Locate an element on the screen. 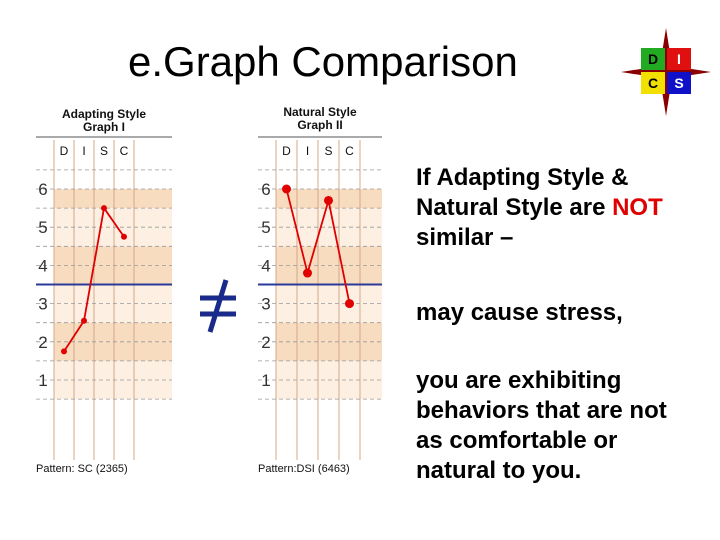 This screenshot has width=720, height=540. stress-note: may cause stress, is located at coordinates (519, 312).